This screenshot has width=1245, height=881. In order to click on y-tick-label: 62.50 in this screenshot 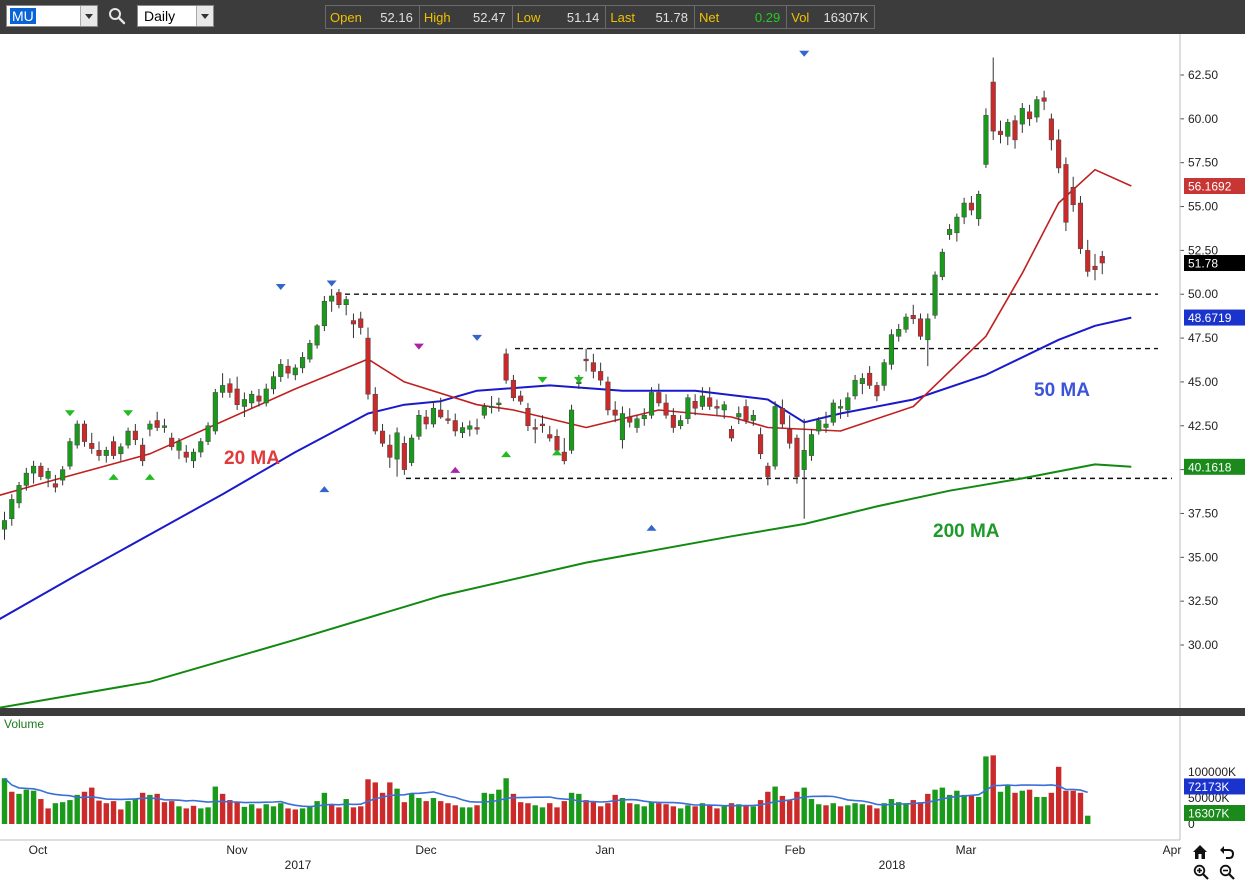, I will do `click(1203, 75)`.